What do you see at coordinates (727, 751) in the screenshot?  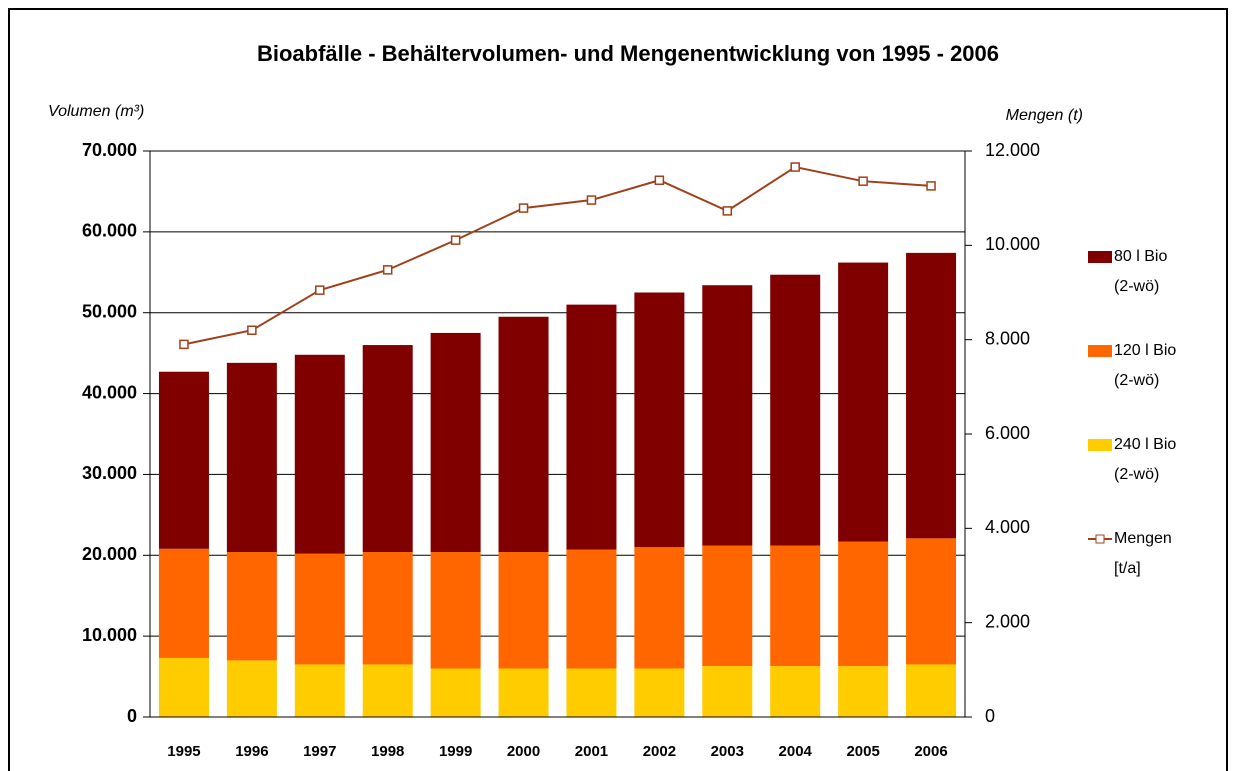 I see `x-tick-label: 2003` at bounding box center [727, 751].